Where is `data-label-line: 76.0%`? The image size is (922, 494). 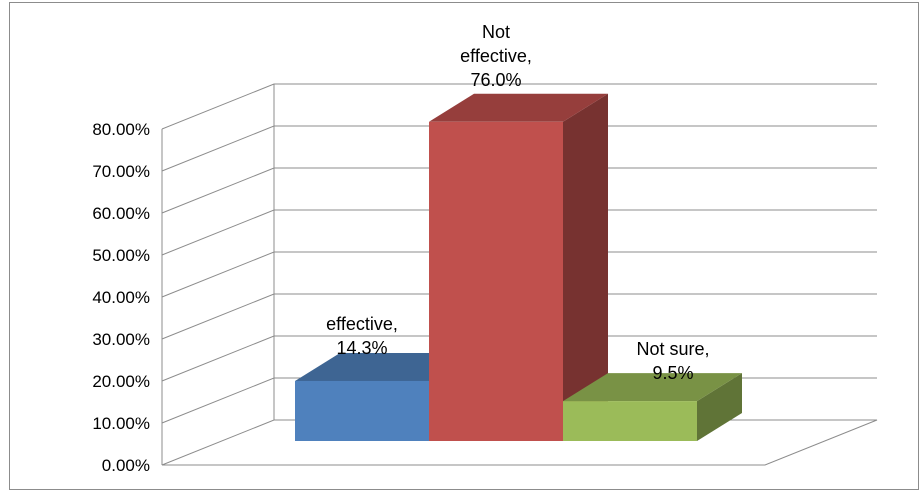 data-label-line: 76.0% is located at coordinates (495, 80).